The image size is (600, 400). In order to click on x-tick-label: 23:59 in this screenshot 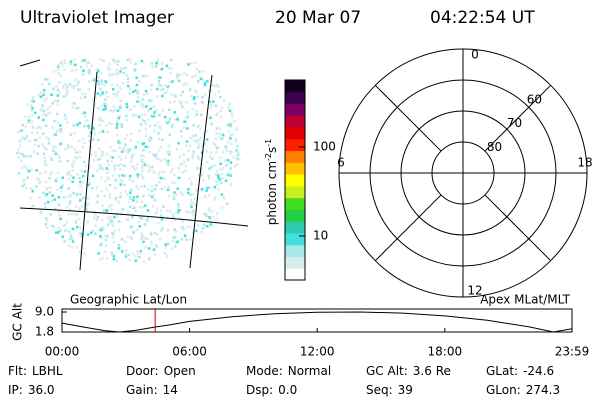, I will do `click(572, 352)`.